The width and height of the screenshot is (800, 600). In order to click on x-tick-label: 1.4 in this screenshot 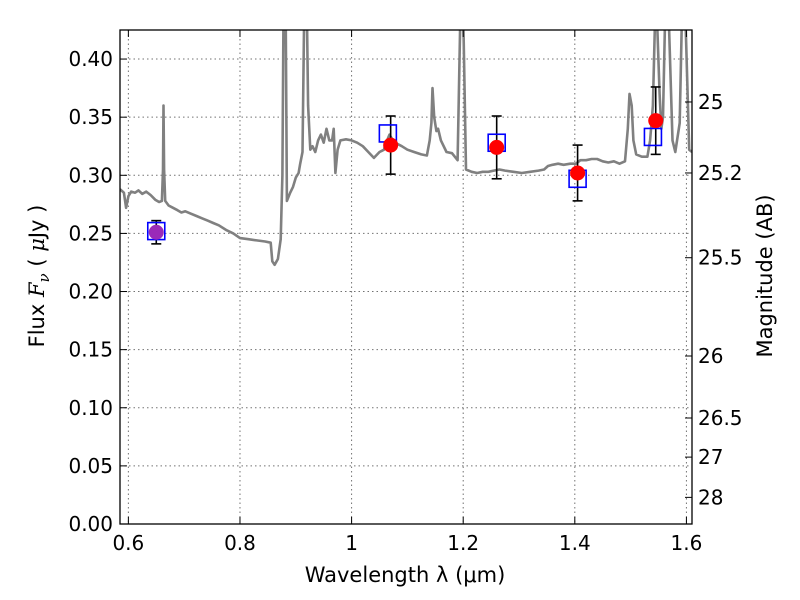, I will do `click(575, 543)`.